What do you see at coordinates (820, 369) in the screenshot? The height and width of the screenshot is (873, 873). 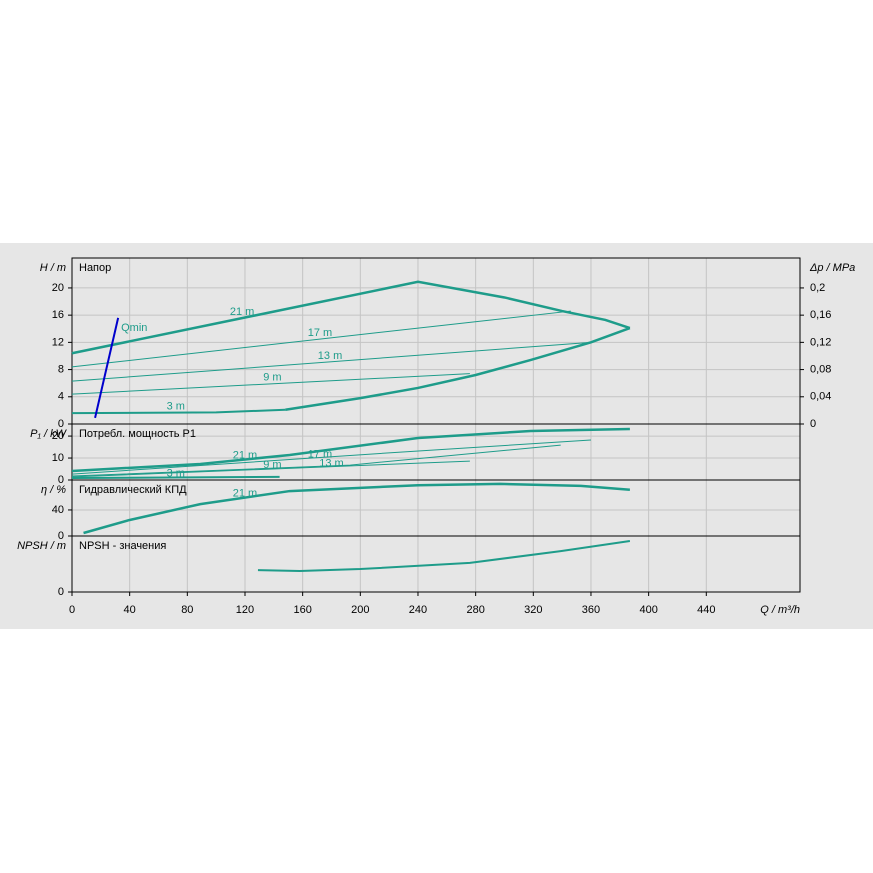 I see `y2-tick-label: 0,08` at bounding box center [820, 369].